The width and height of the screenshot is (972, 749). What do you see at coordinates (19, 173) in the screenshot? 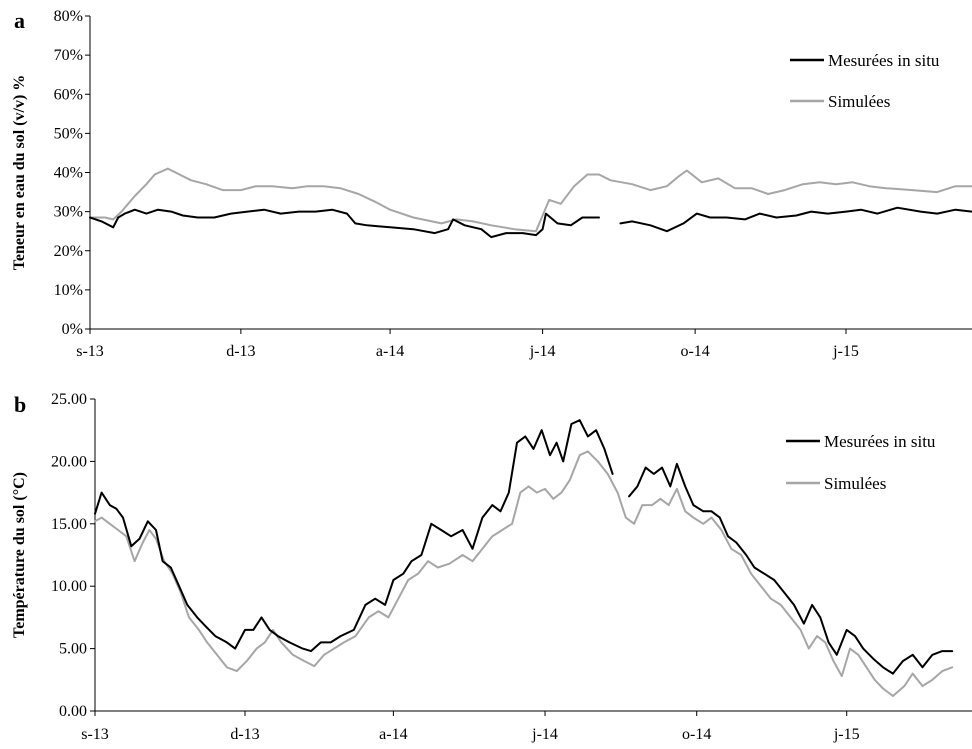
I see `y-axis-title: Teneur en eau du sol (v/v) %` at bounding box center [19, 173].